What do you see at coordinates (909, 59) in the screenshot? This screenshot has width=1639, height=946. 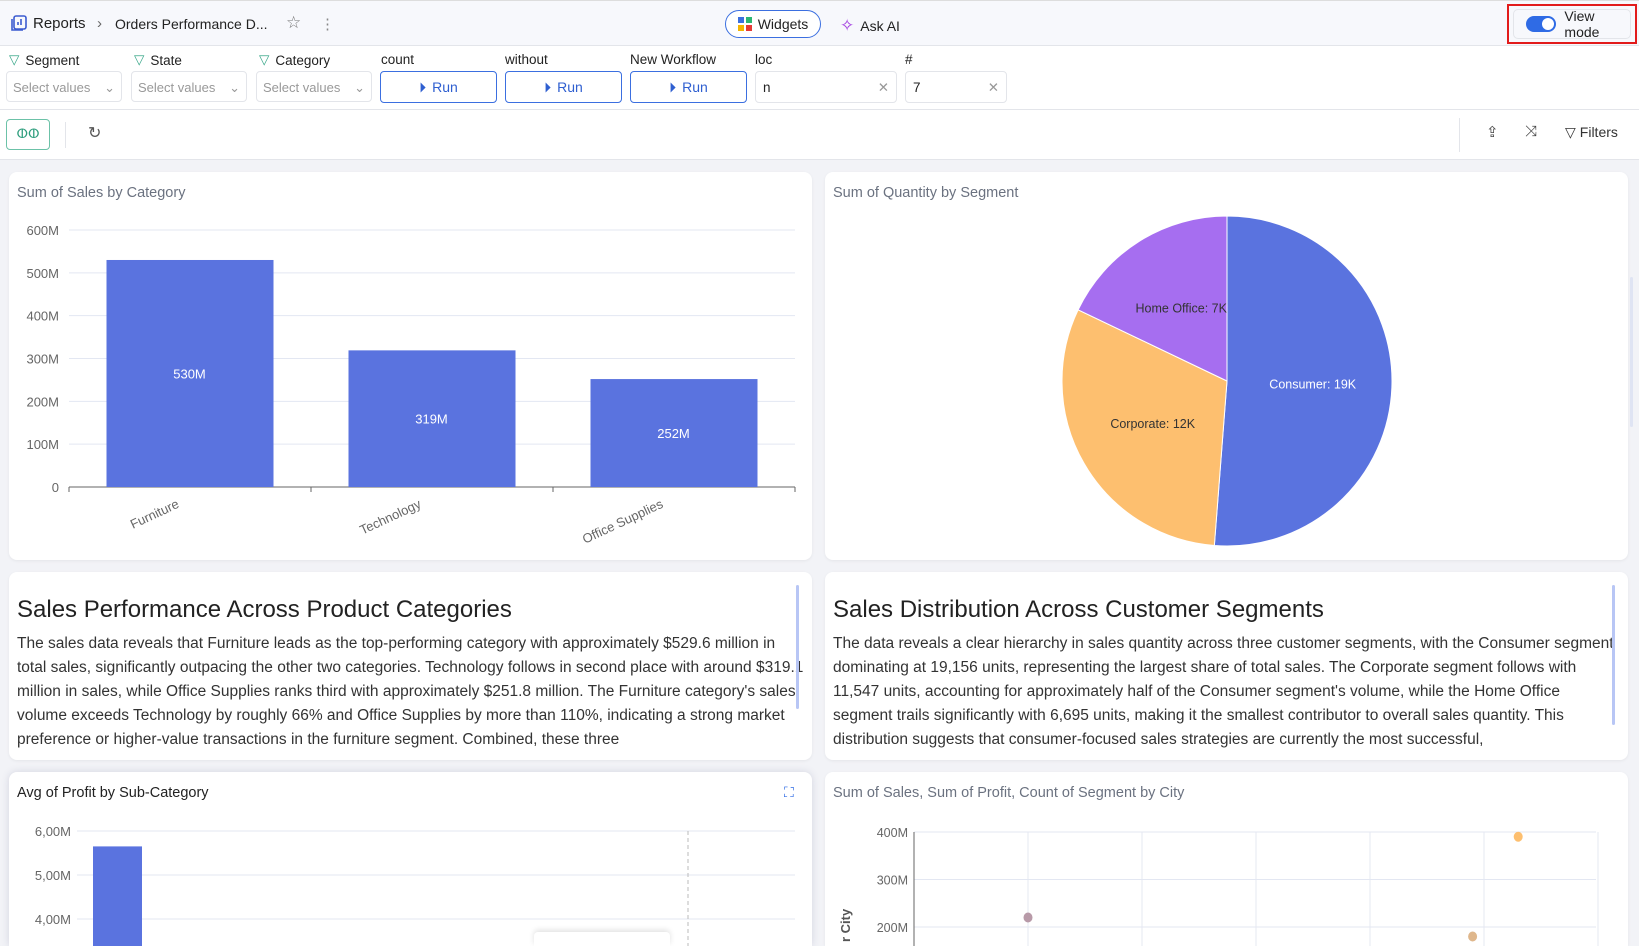 I see `hash-label: #` at bounding box center [909, 59].